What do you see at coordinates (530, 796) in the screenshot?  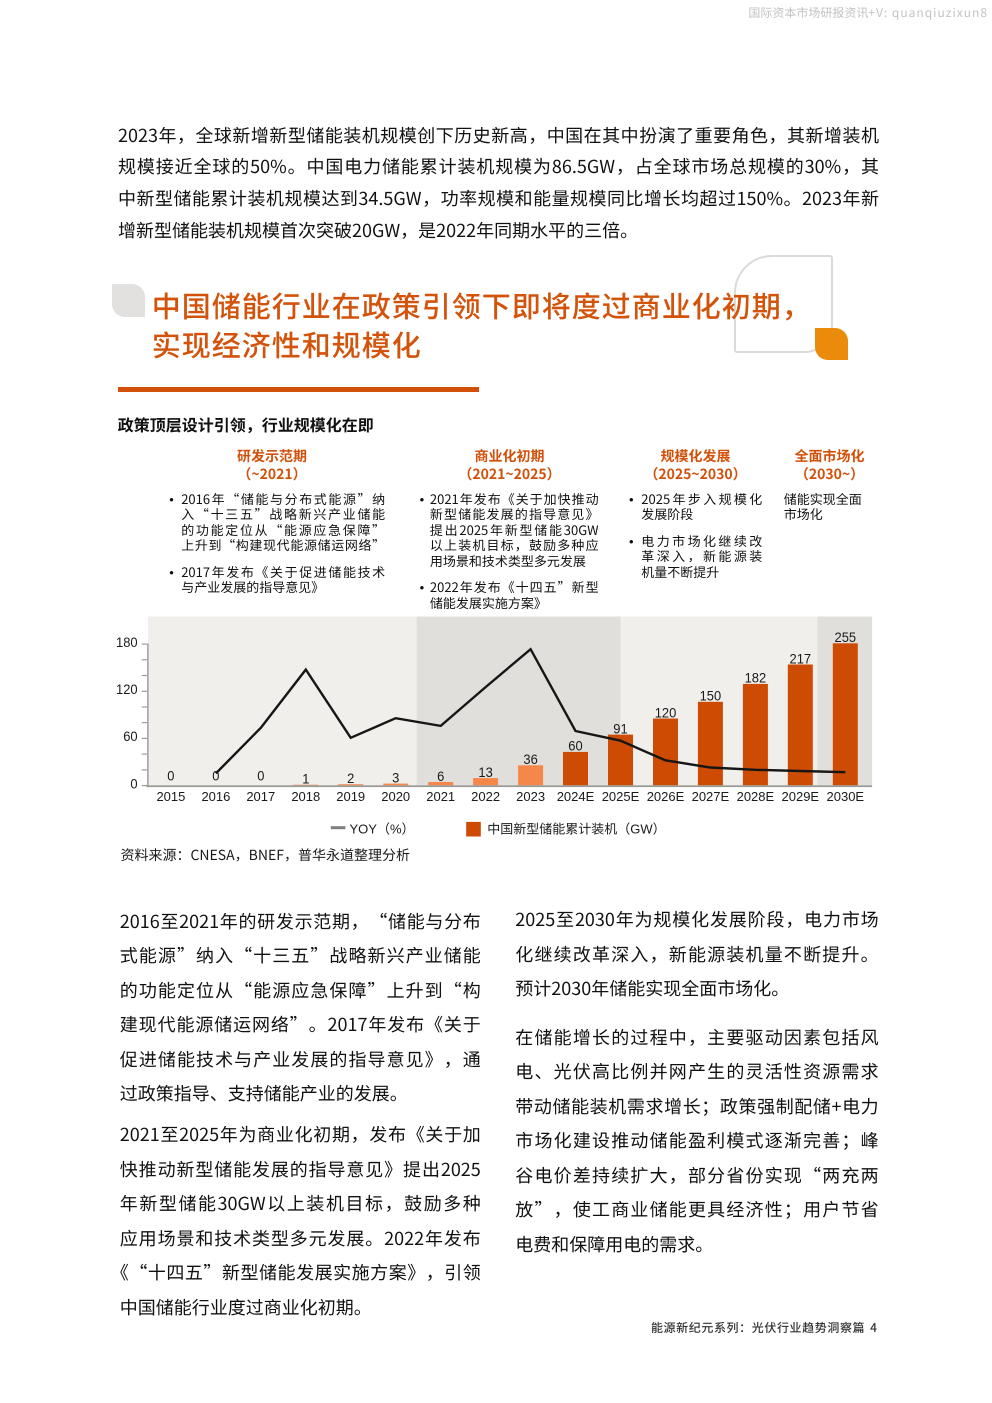 I see `svg-text: 2023` at bounding box center [530, 796].